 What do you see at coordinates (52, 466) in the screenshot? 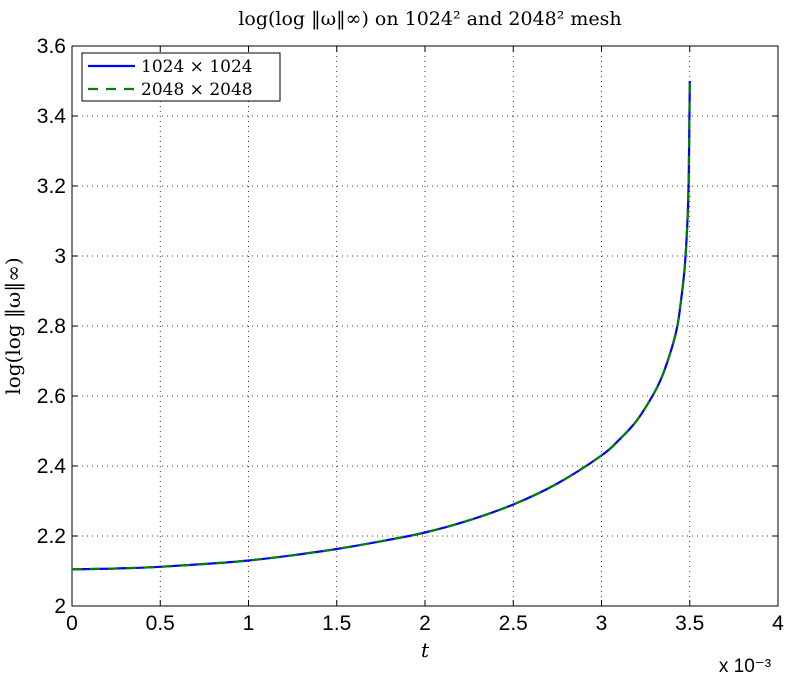
I see `y-tick-label: 2.4` at bounding box center [52, 466].